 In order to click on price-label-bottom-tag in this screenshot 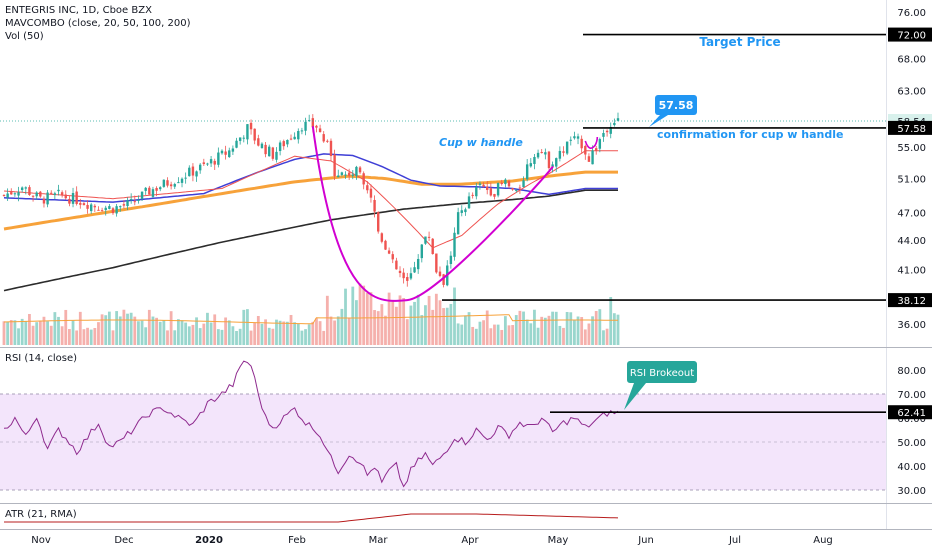, I will do `click(910, 300)`.